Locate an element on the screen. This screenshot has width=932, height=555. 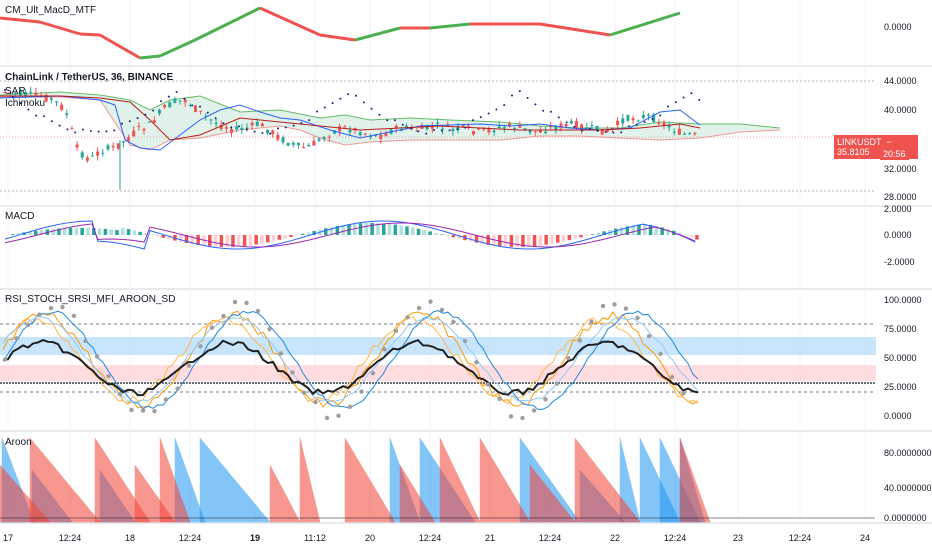
rsi-axis-label: 75.0000 is located at coordinates (900, 329).